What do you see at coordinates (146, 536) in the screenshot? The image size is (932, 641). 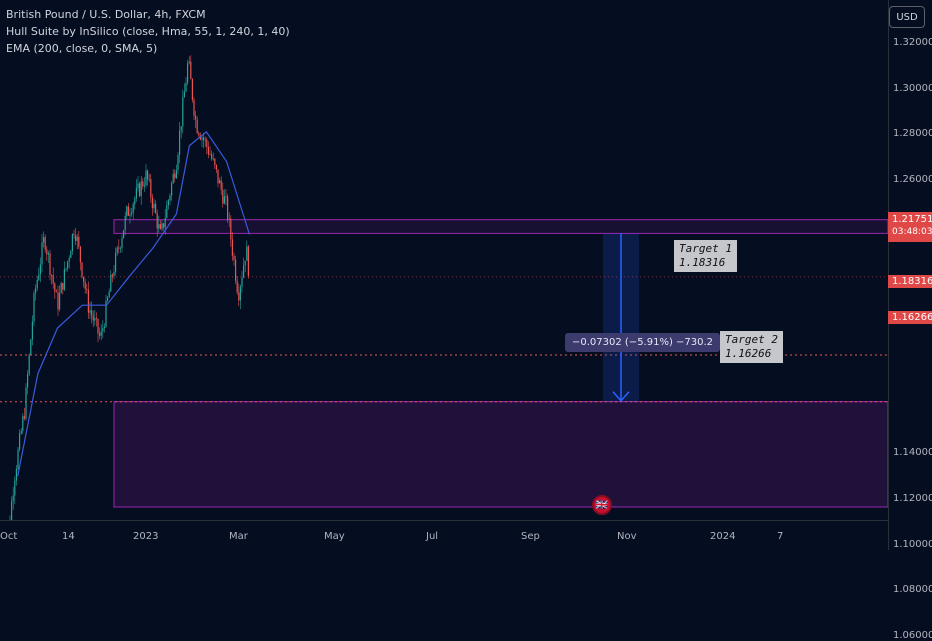 I see `x-tick-label: 2023` at bounding box center [146, 536].